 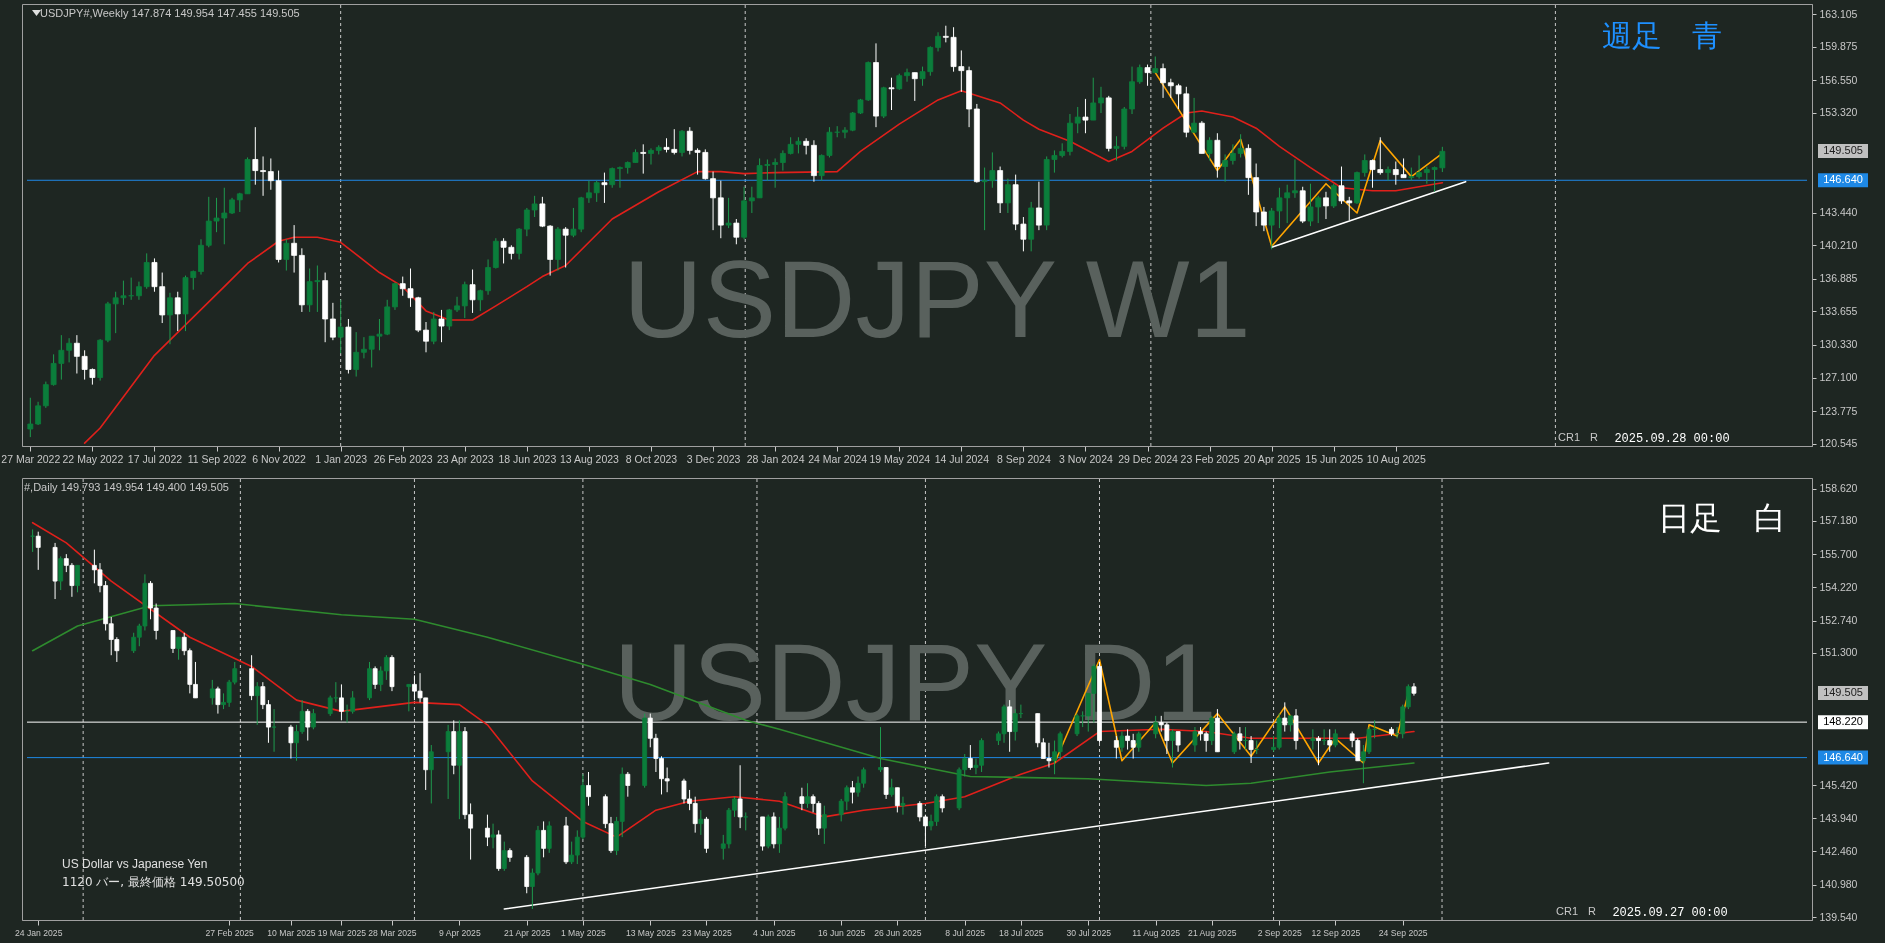 What do you see at coordinates (1838, 410) in the screenshot?
I see `y-tick-label: 123.775` at bounding box center [1838, 410].